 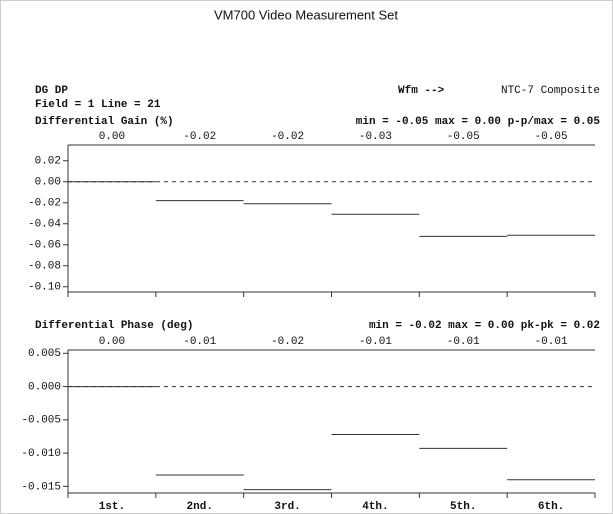 I want to click on y-tick-label: -0.08, so click(x=44, y=267).